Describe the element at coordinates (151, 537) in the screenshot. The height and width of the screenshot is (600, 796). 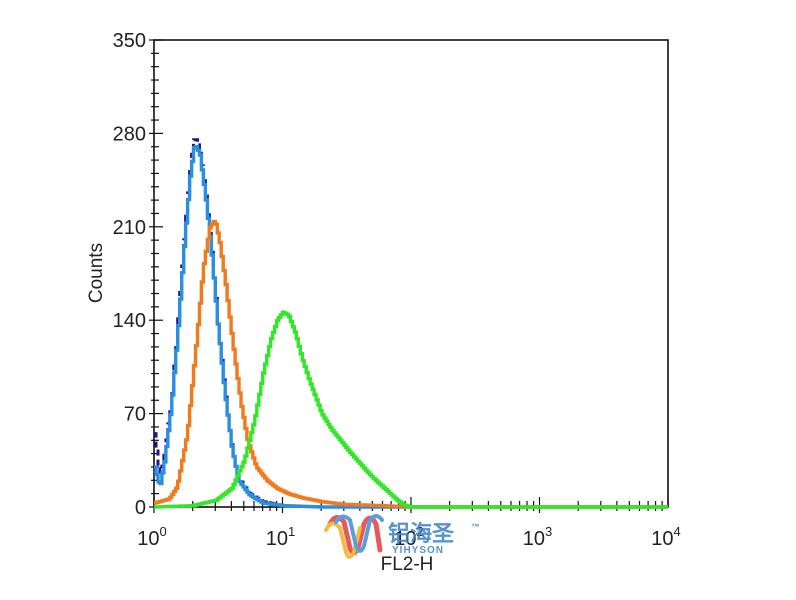
I see `x-tick-label: 10⁰` at that location.